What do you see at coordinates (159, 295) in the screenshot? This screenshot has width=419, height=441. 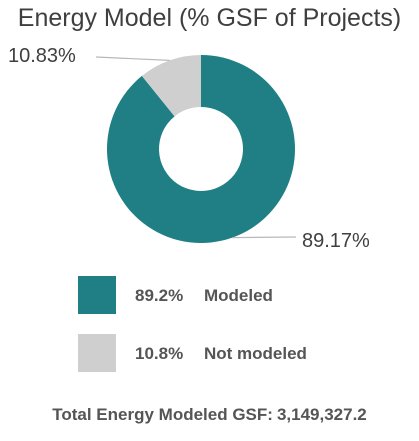 I see `legend-value-modeled: 89.2%` at bounding box center [159, 295].